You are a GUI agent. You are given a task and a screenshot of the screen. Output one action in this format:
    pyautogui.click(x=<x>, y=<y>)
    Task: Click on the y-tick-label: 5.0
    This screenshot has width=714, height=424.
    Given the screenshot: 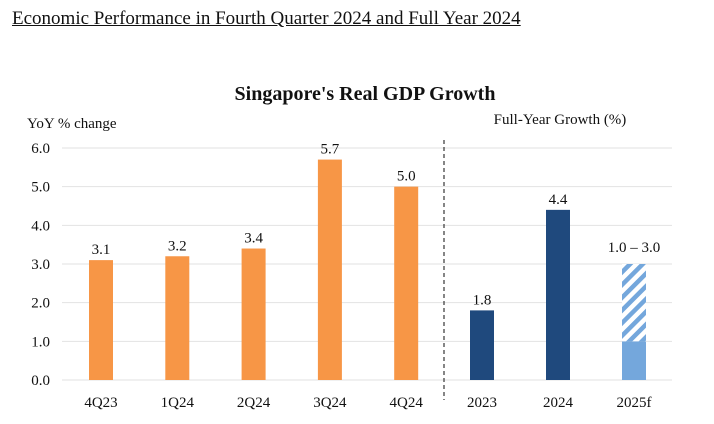 What is the action you would take?
    pyautogui.click(x=40, y=188)
    